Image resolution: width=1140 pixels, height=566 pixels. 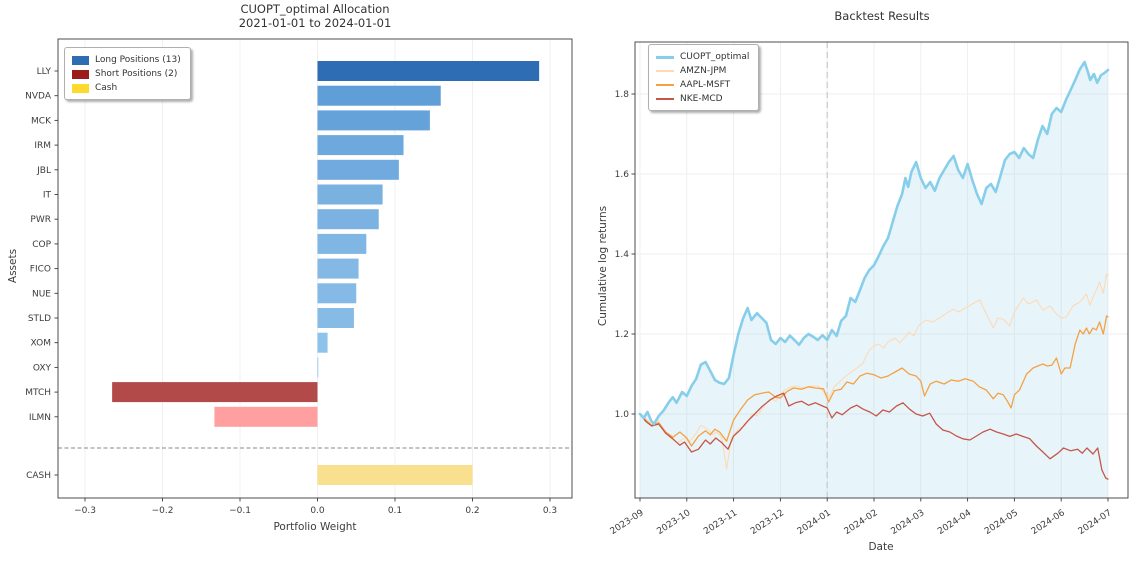 I want to click on x-tick-label: 2023-11, so click(x=720, y=522).